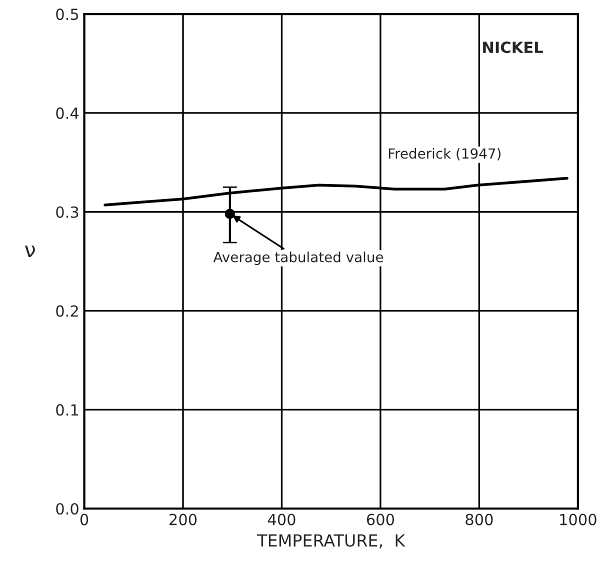 The image size is (602, 562). I want to click on y-axis-title: ν, so click(30, 251).